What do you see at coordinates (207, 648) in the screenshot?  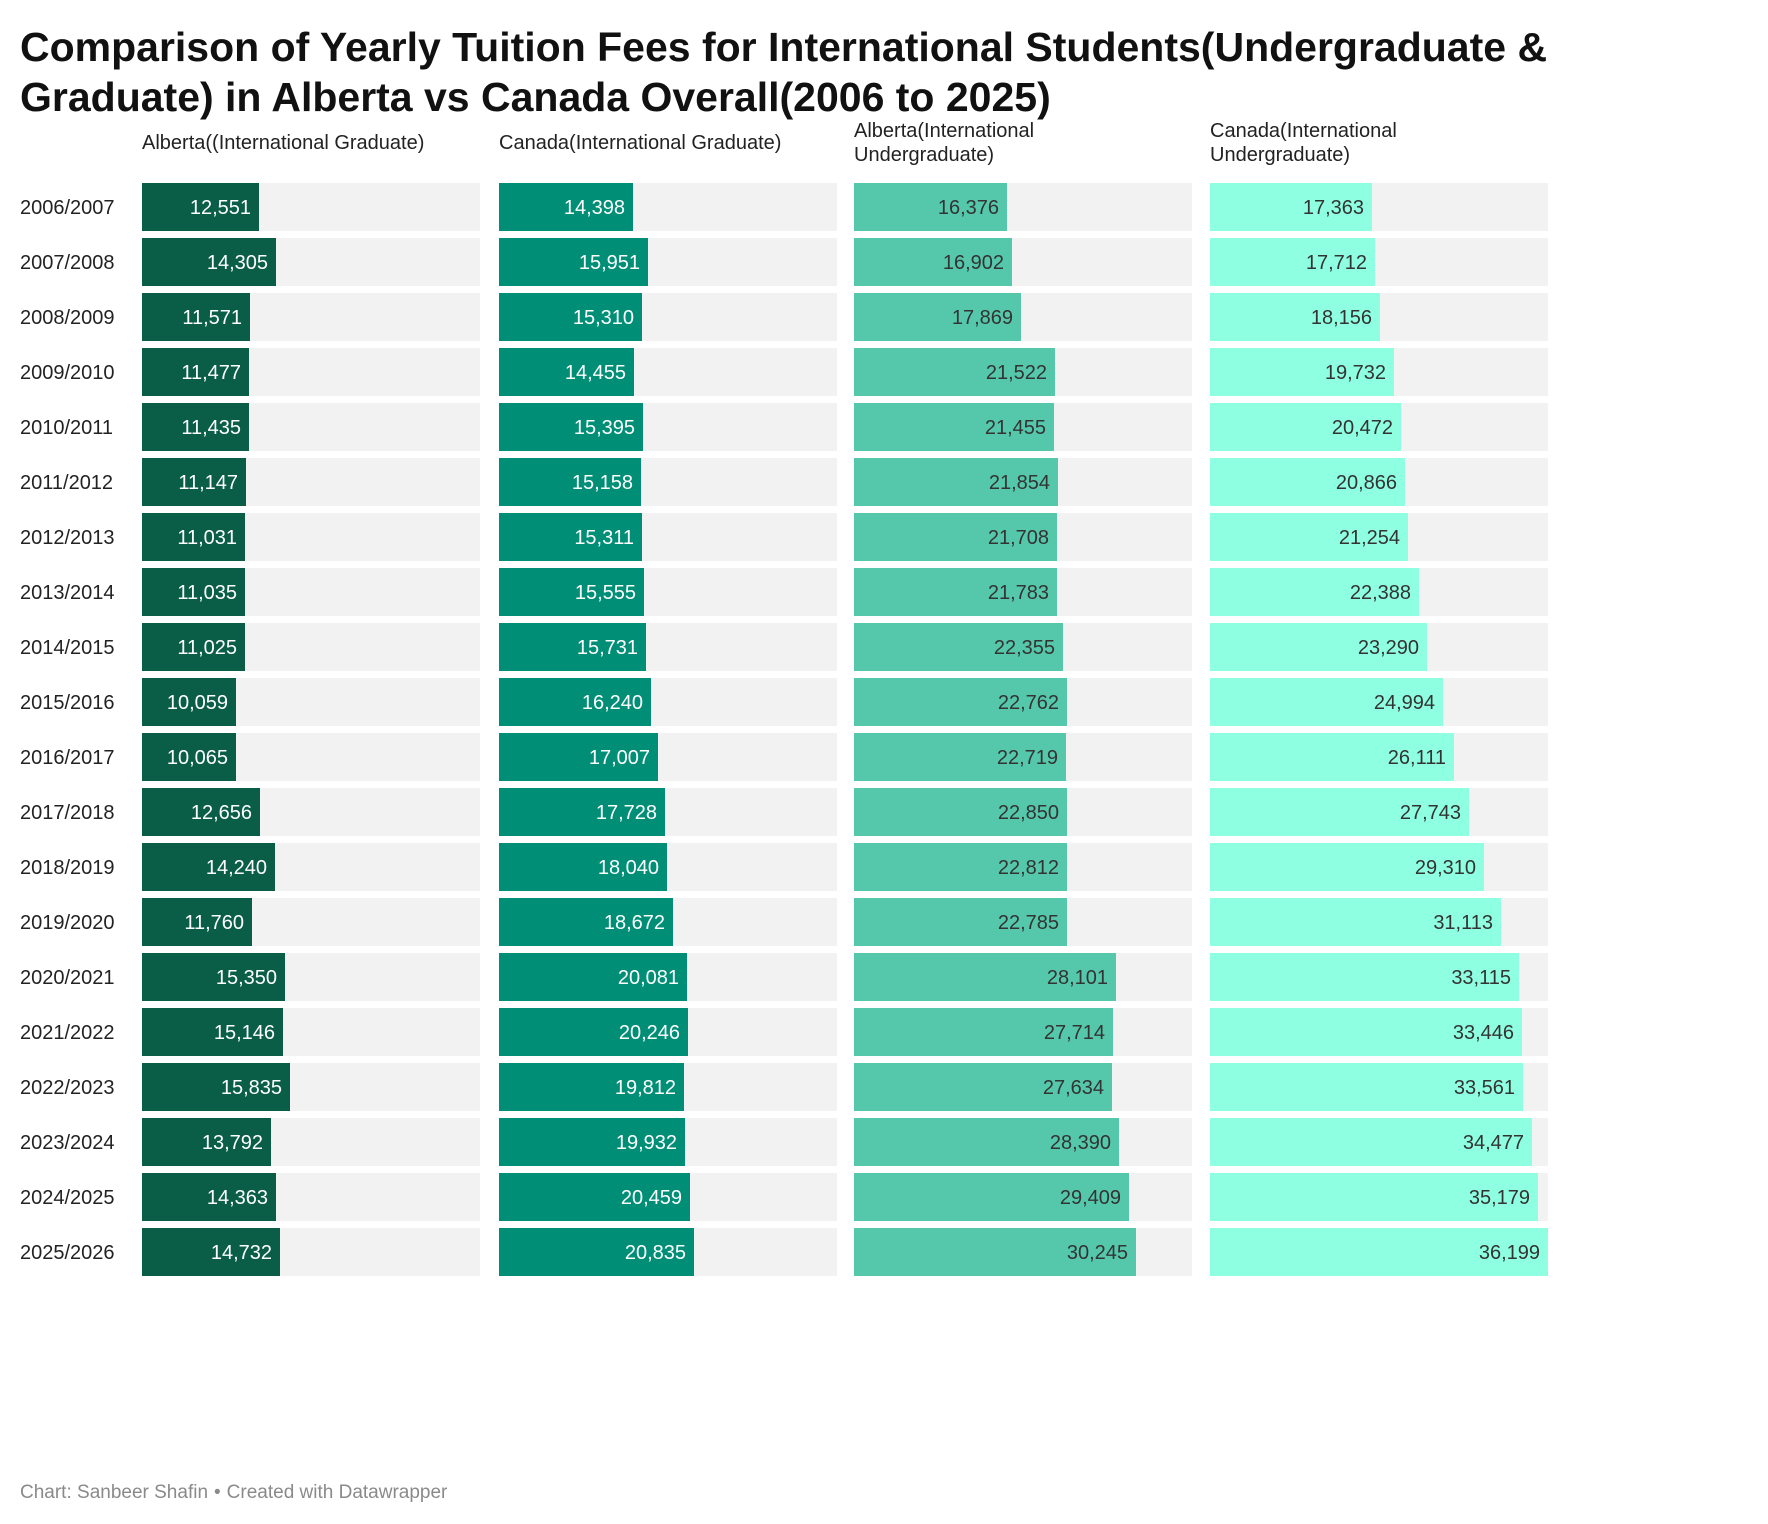 I see `data-label: 11,025` at bounding box center [207, 648].